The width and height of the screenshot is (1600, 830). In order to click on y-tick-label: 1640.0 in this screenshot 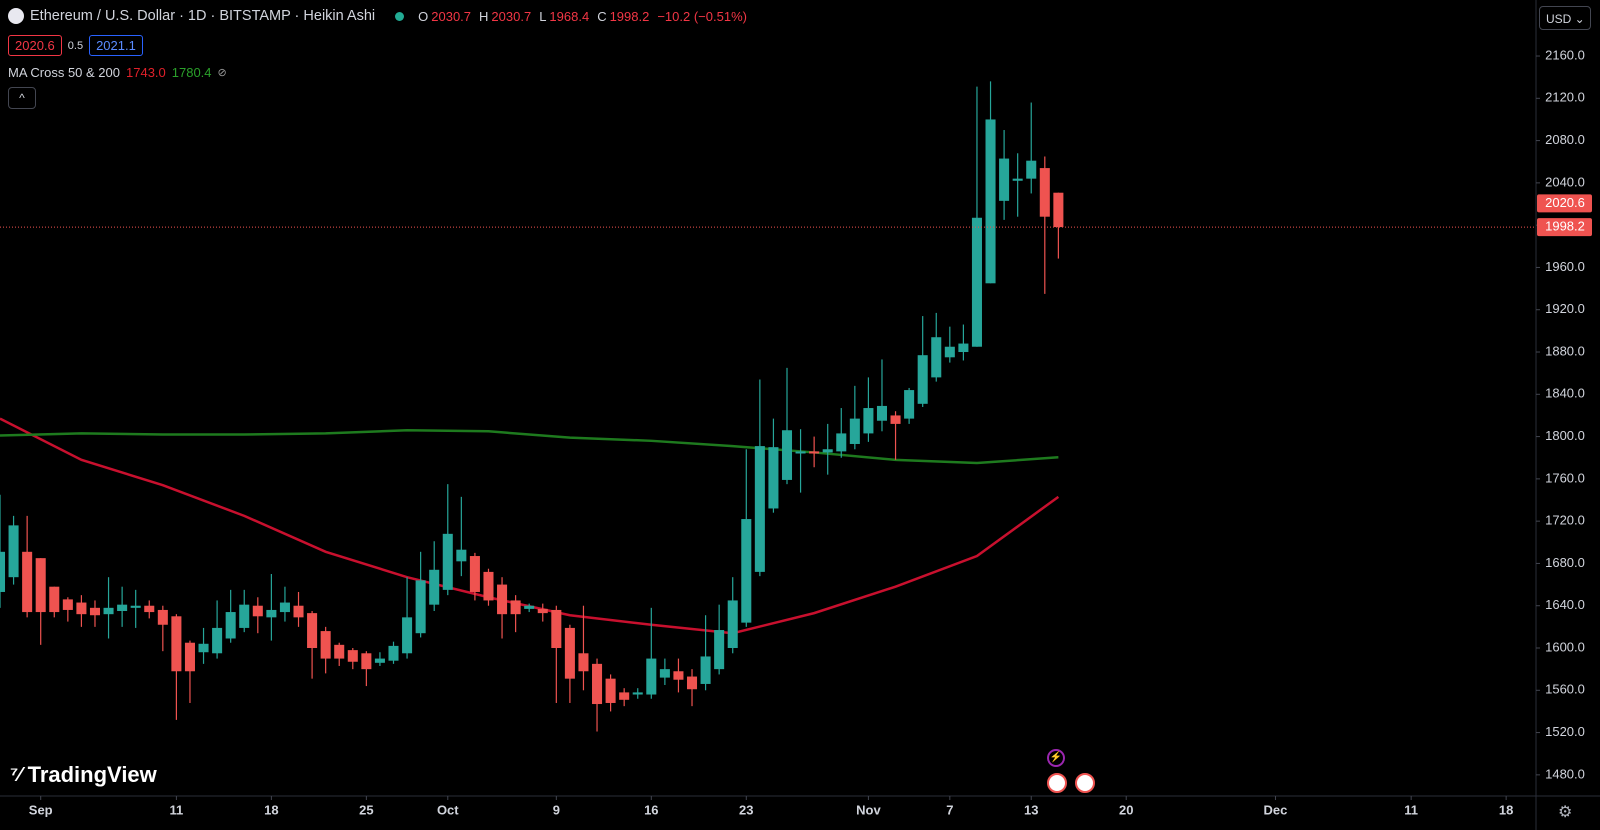, I will do `click(1565, 604)`.